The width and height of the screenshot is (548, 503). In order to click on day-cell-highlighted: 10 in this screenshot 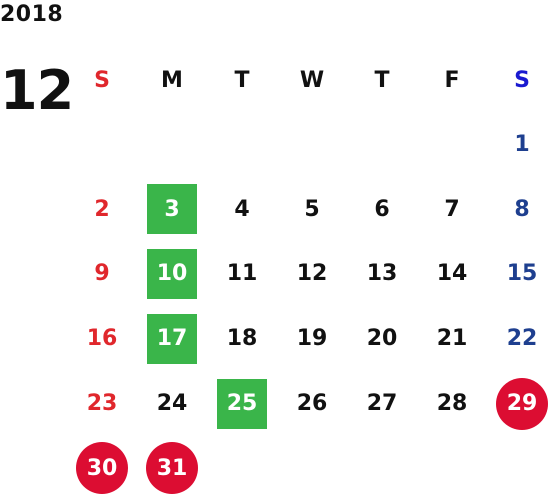, I will do `click(172, 274)`.